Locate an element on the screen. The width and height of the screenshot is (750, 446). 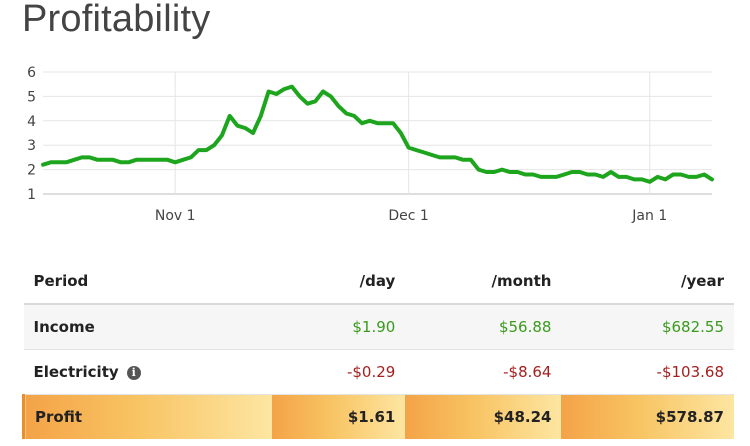
page-title: Profitability is located at coordinates (116, 20).